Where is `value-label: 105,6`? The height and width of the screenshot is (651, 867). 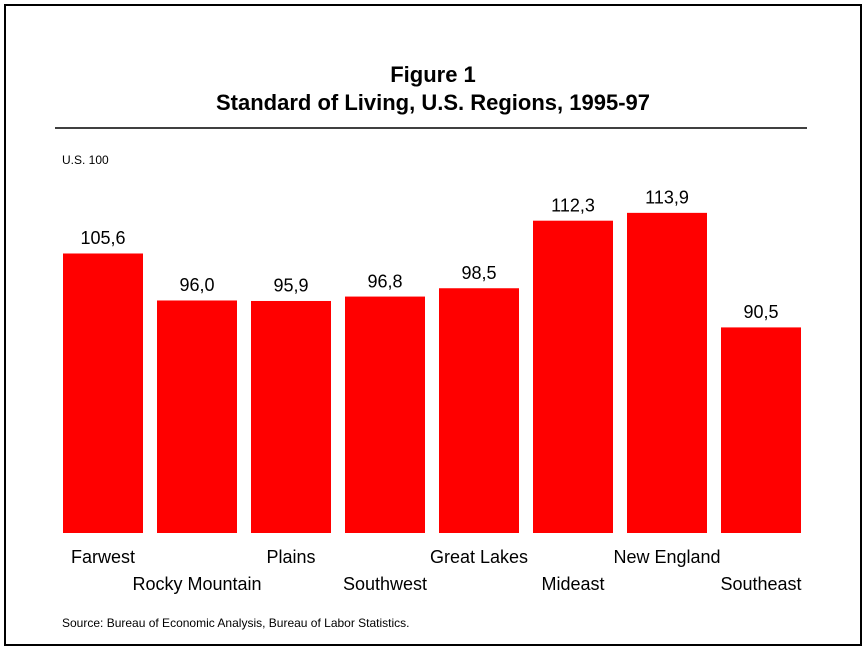
value-label: 105,6 is located at coordinates (102, 238).